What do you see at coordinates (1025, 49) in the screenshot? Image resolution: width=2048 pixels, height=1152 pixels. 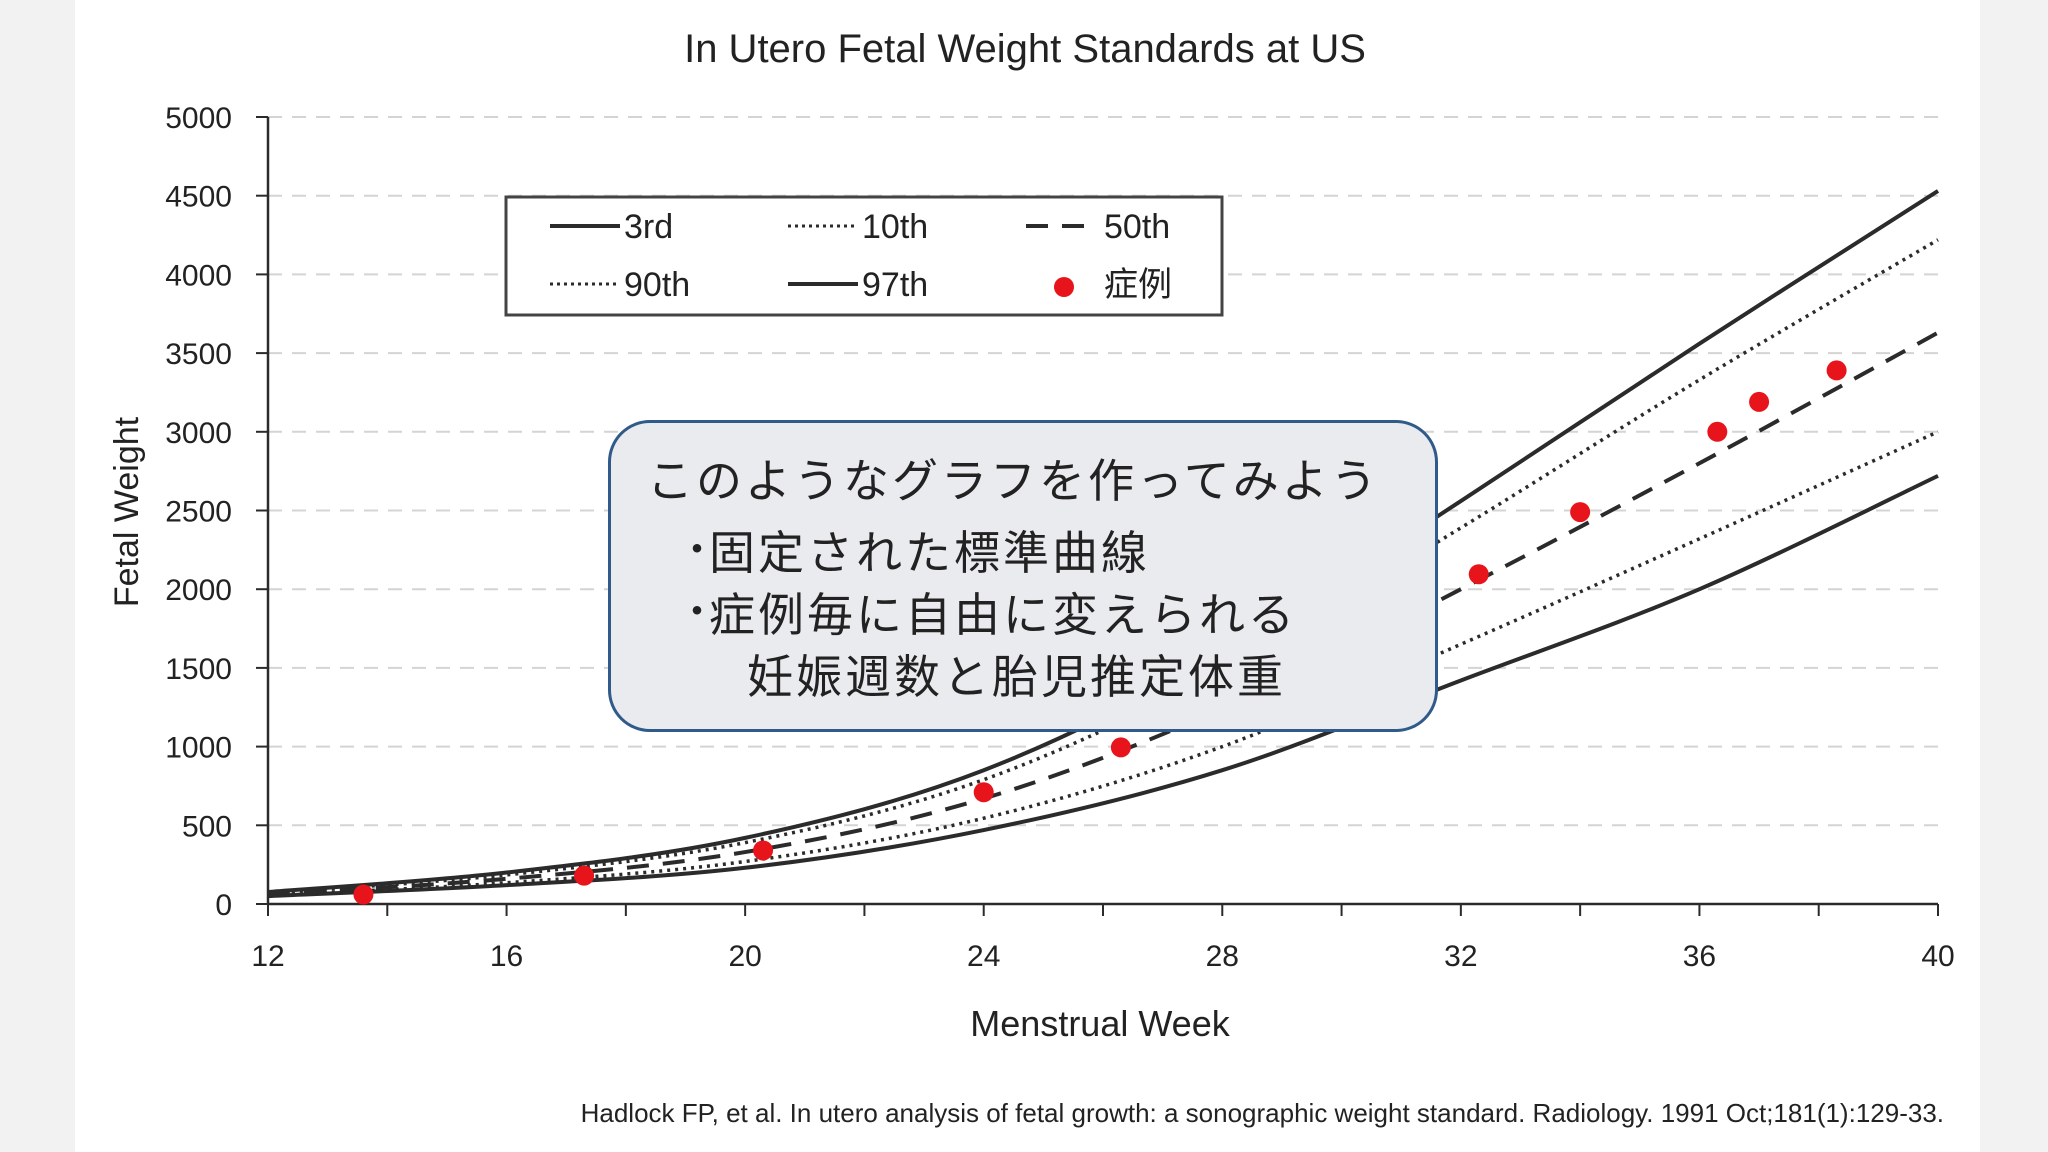 I see `chart-title: In Utero Fetal Weight Standards at US` at bounding box center [1025, 49].